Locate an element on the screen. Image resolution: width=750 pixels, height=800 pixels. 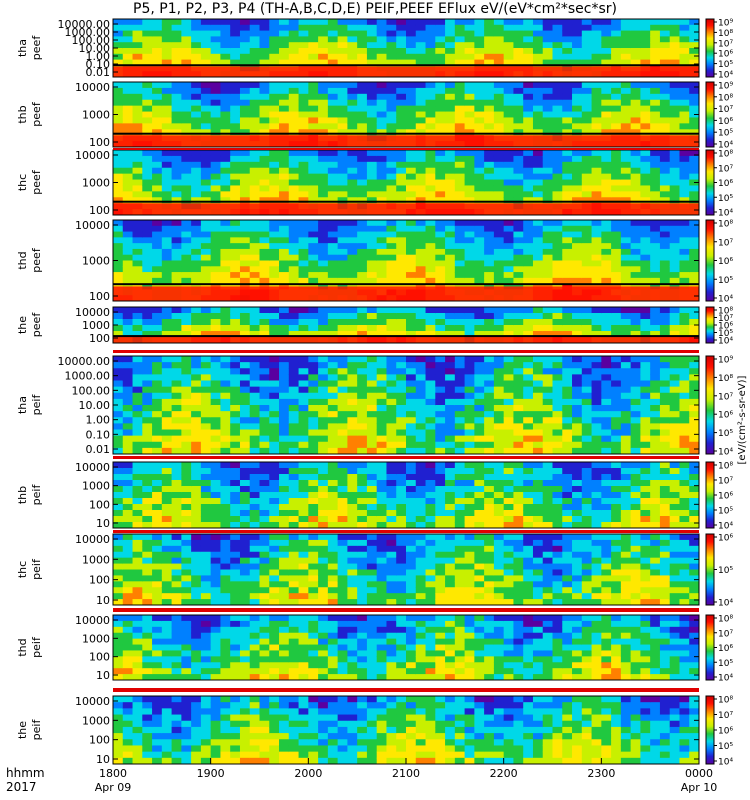
time-axis-year-label: 2017 is located at coordinates (21, 787).